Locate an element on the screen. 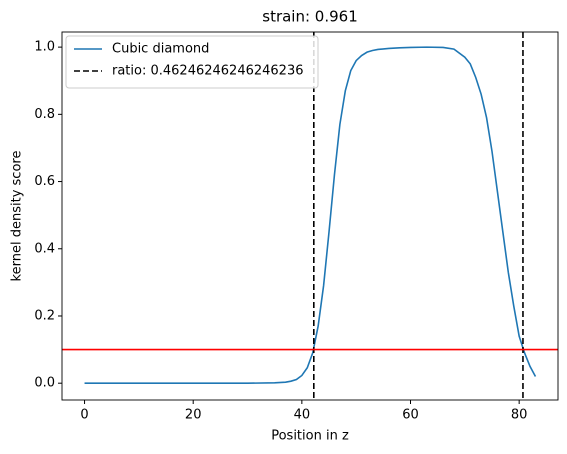 The height and width of the screenshot is (454, 567). chart-title: strain: 0.961 is located at coordinates (310, 17).